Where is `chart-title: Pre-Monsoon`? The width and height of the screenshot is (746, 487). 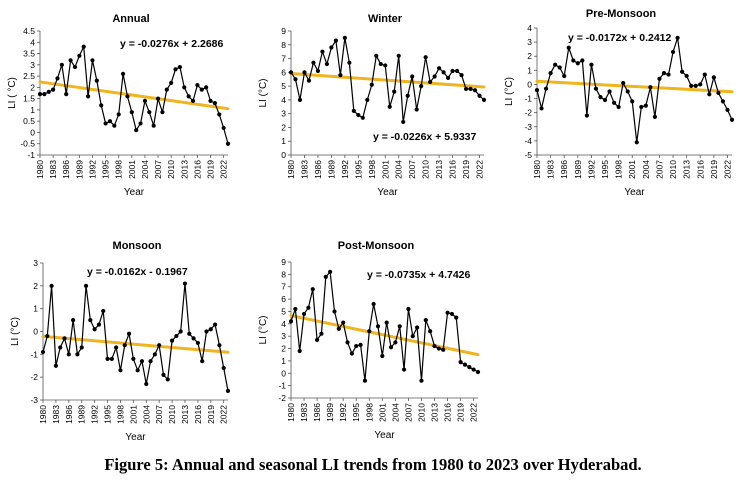
chart-title: Pre-Monsoon is located at coordinates (621, 14).